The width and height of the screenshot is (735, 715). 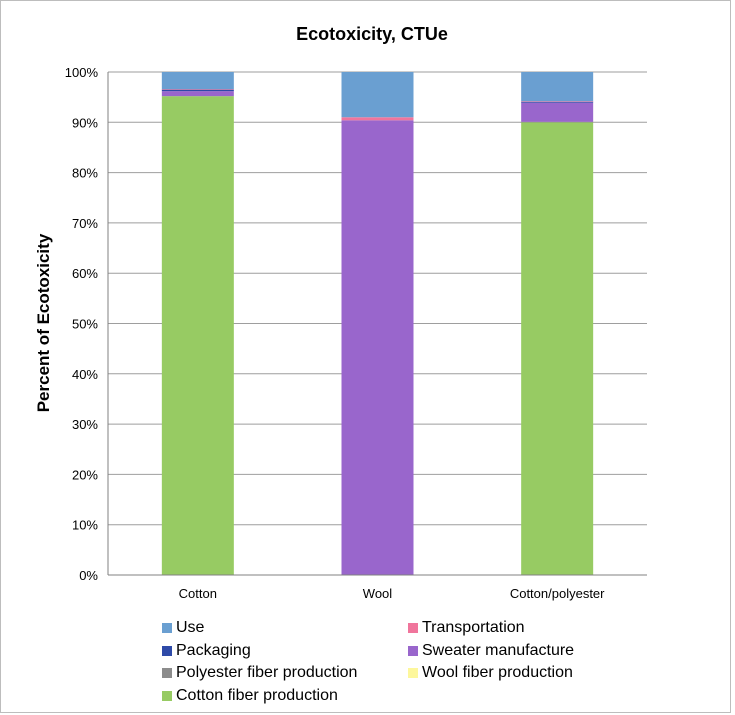 I want to click on y-tick-label: 30%, so click(x=85, y=424).